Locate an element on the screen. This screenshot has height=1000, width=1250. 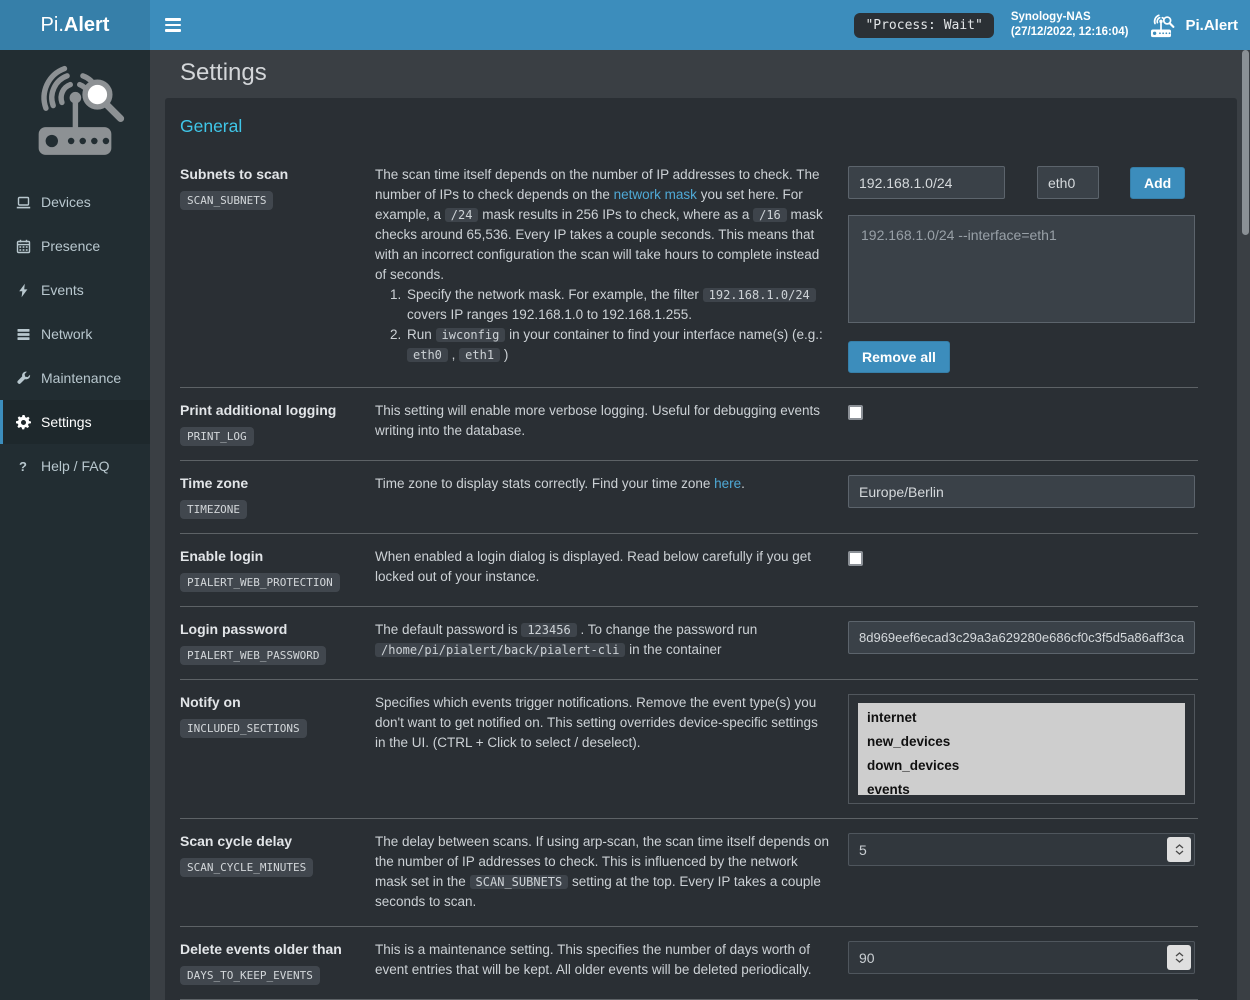
setting-label: Delete events older than is located at coordinates (261, 949).